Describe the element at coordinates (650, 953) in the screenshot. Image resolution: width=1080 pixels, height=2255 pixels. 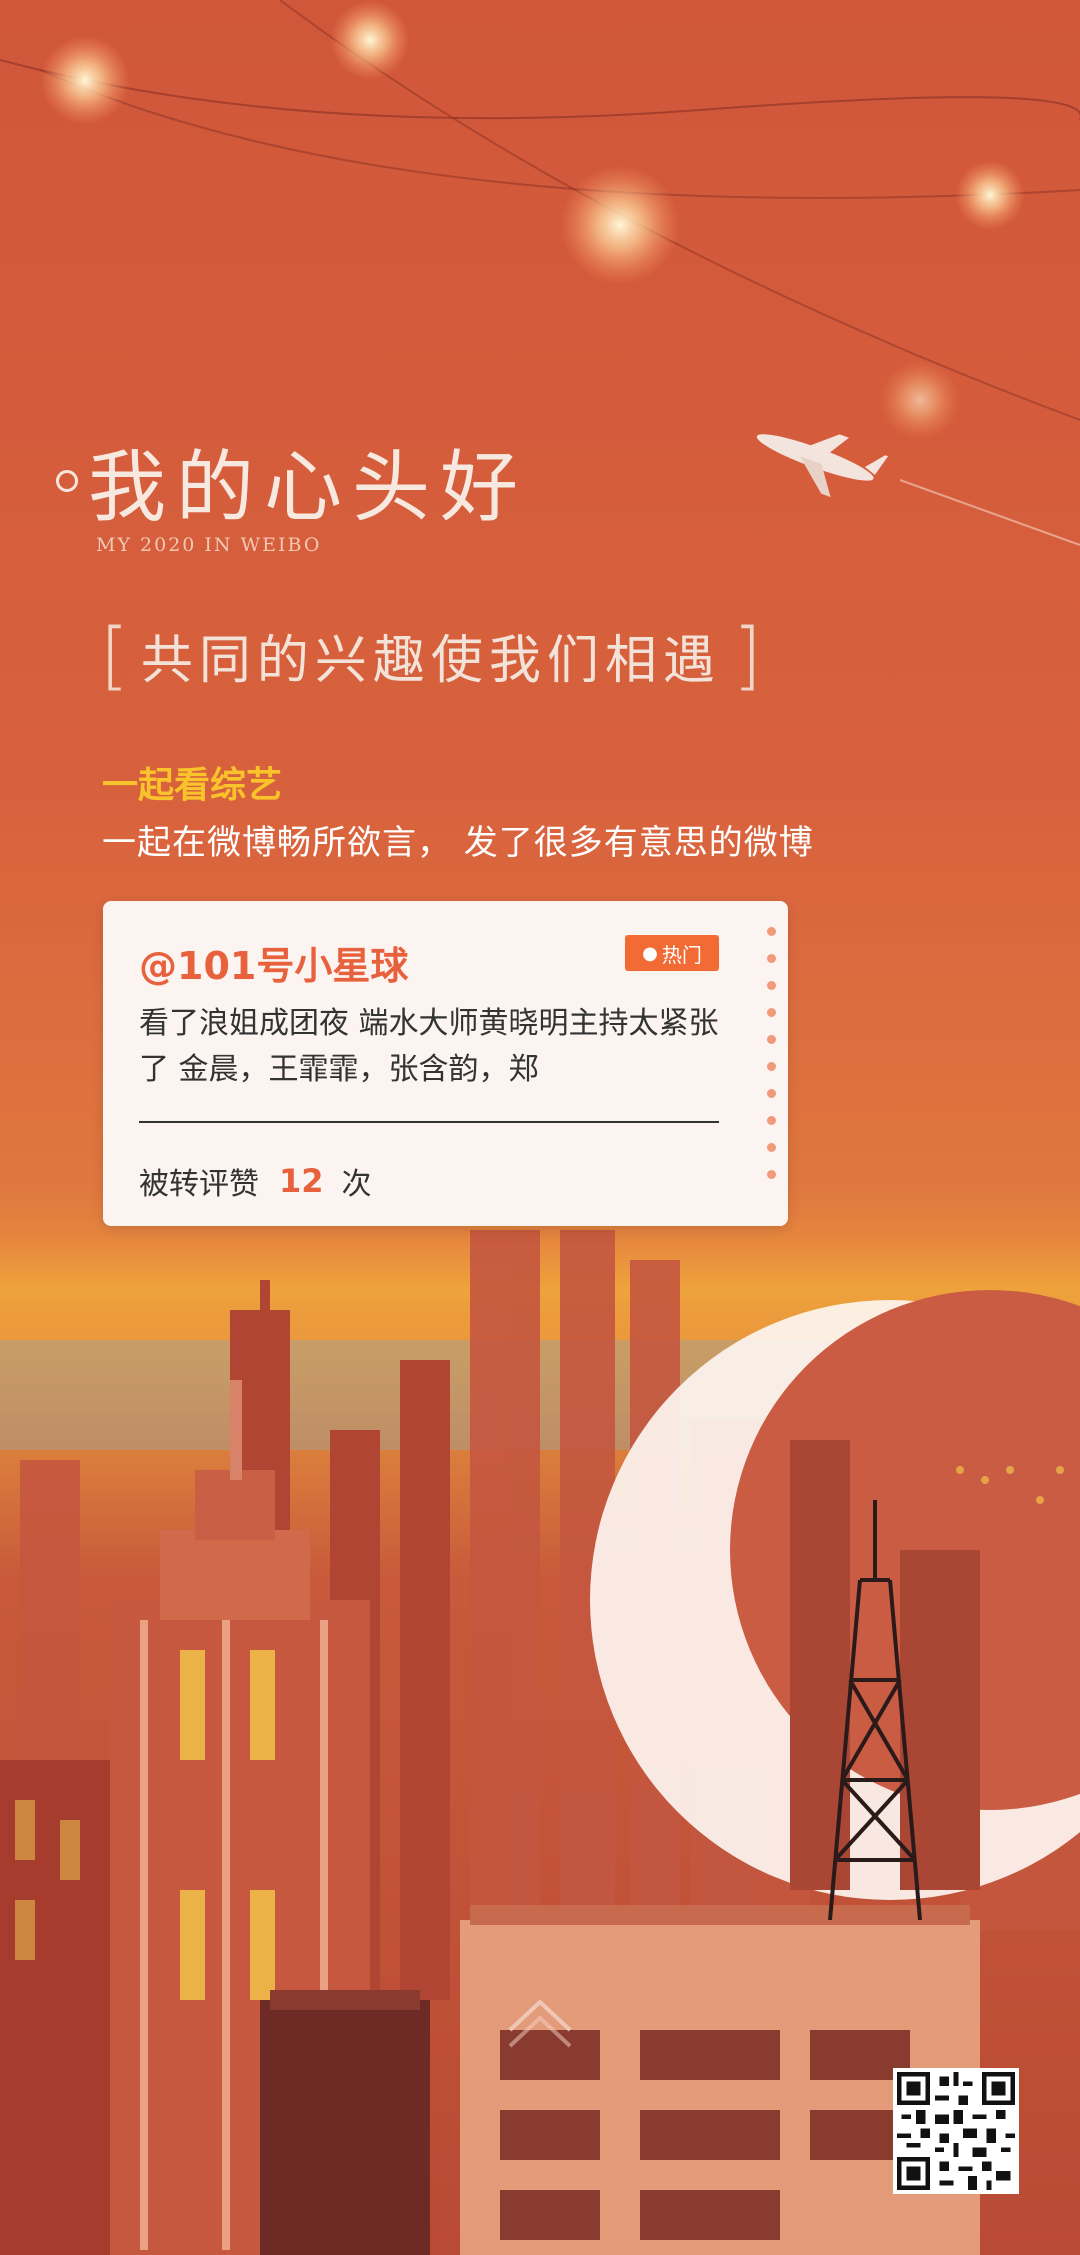
I see `fire-icon: ●` at that location.